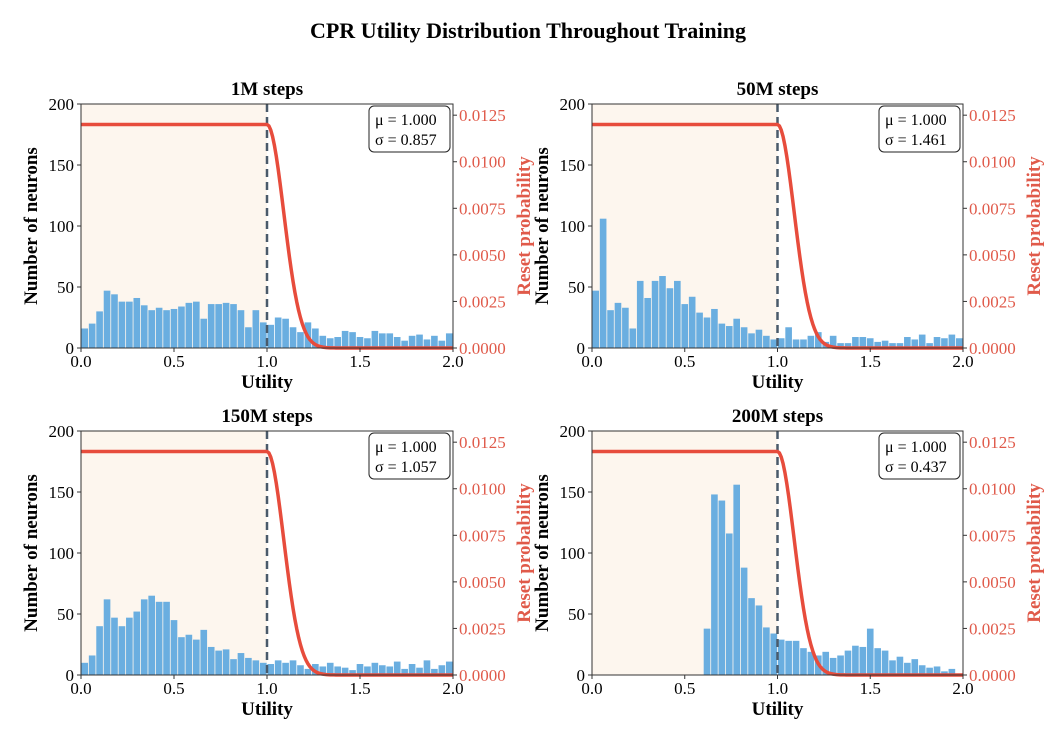 The image size is (1056, 736). What do you see at coordinates (992, 162) in the screenshot?
I see `y-right-tick-label: 0.0100` at bounding box center [992, 162].